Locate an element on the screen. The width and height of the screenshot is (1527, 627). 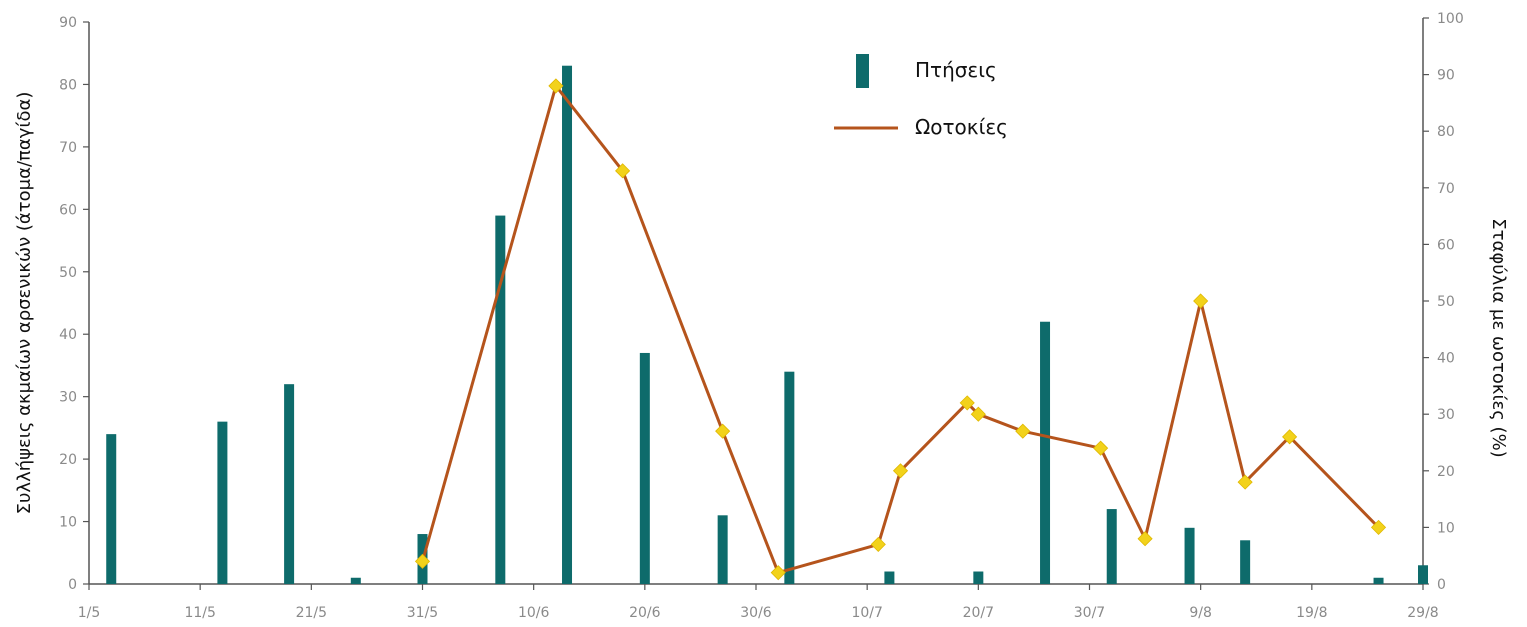
legend-bar-label: Πτήσεις is located at coordinates (956, 70).